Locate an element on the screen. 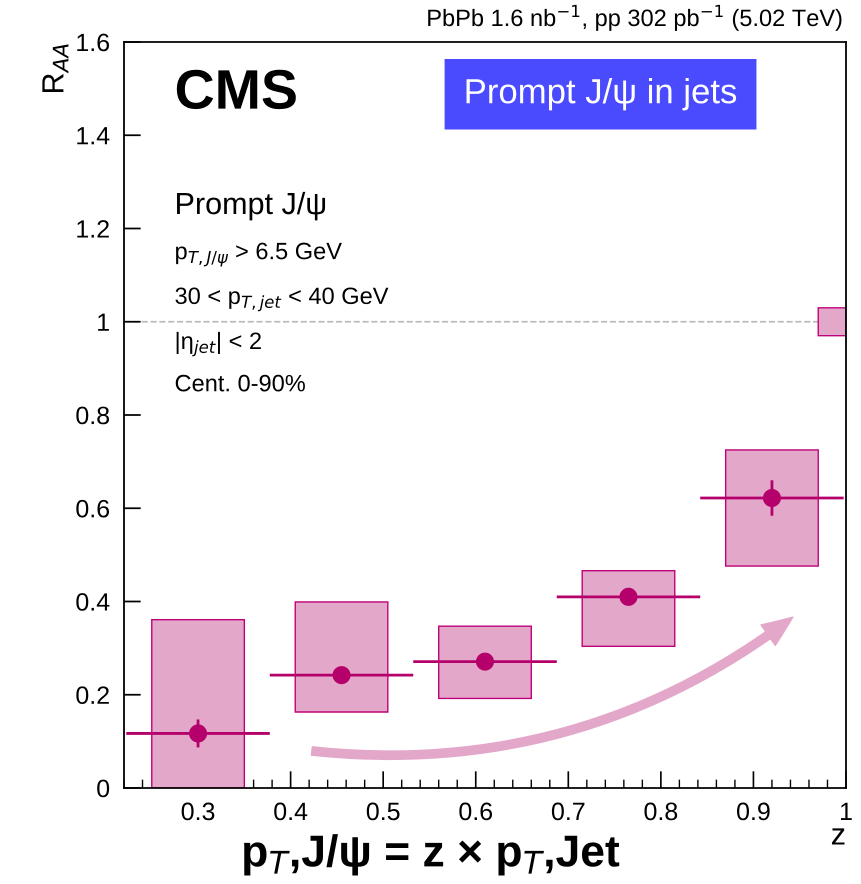  x-tick-label: 0.8 is located at coordinates (661, 811).